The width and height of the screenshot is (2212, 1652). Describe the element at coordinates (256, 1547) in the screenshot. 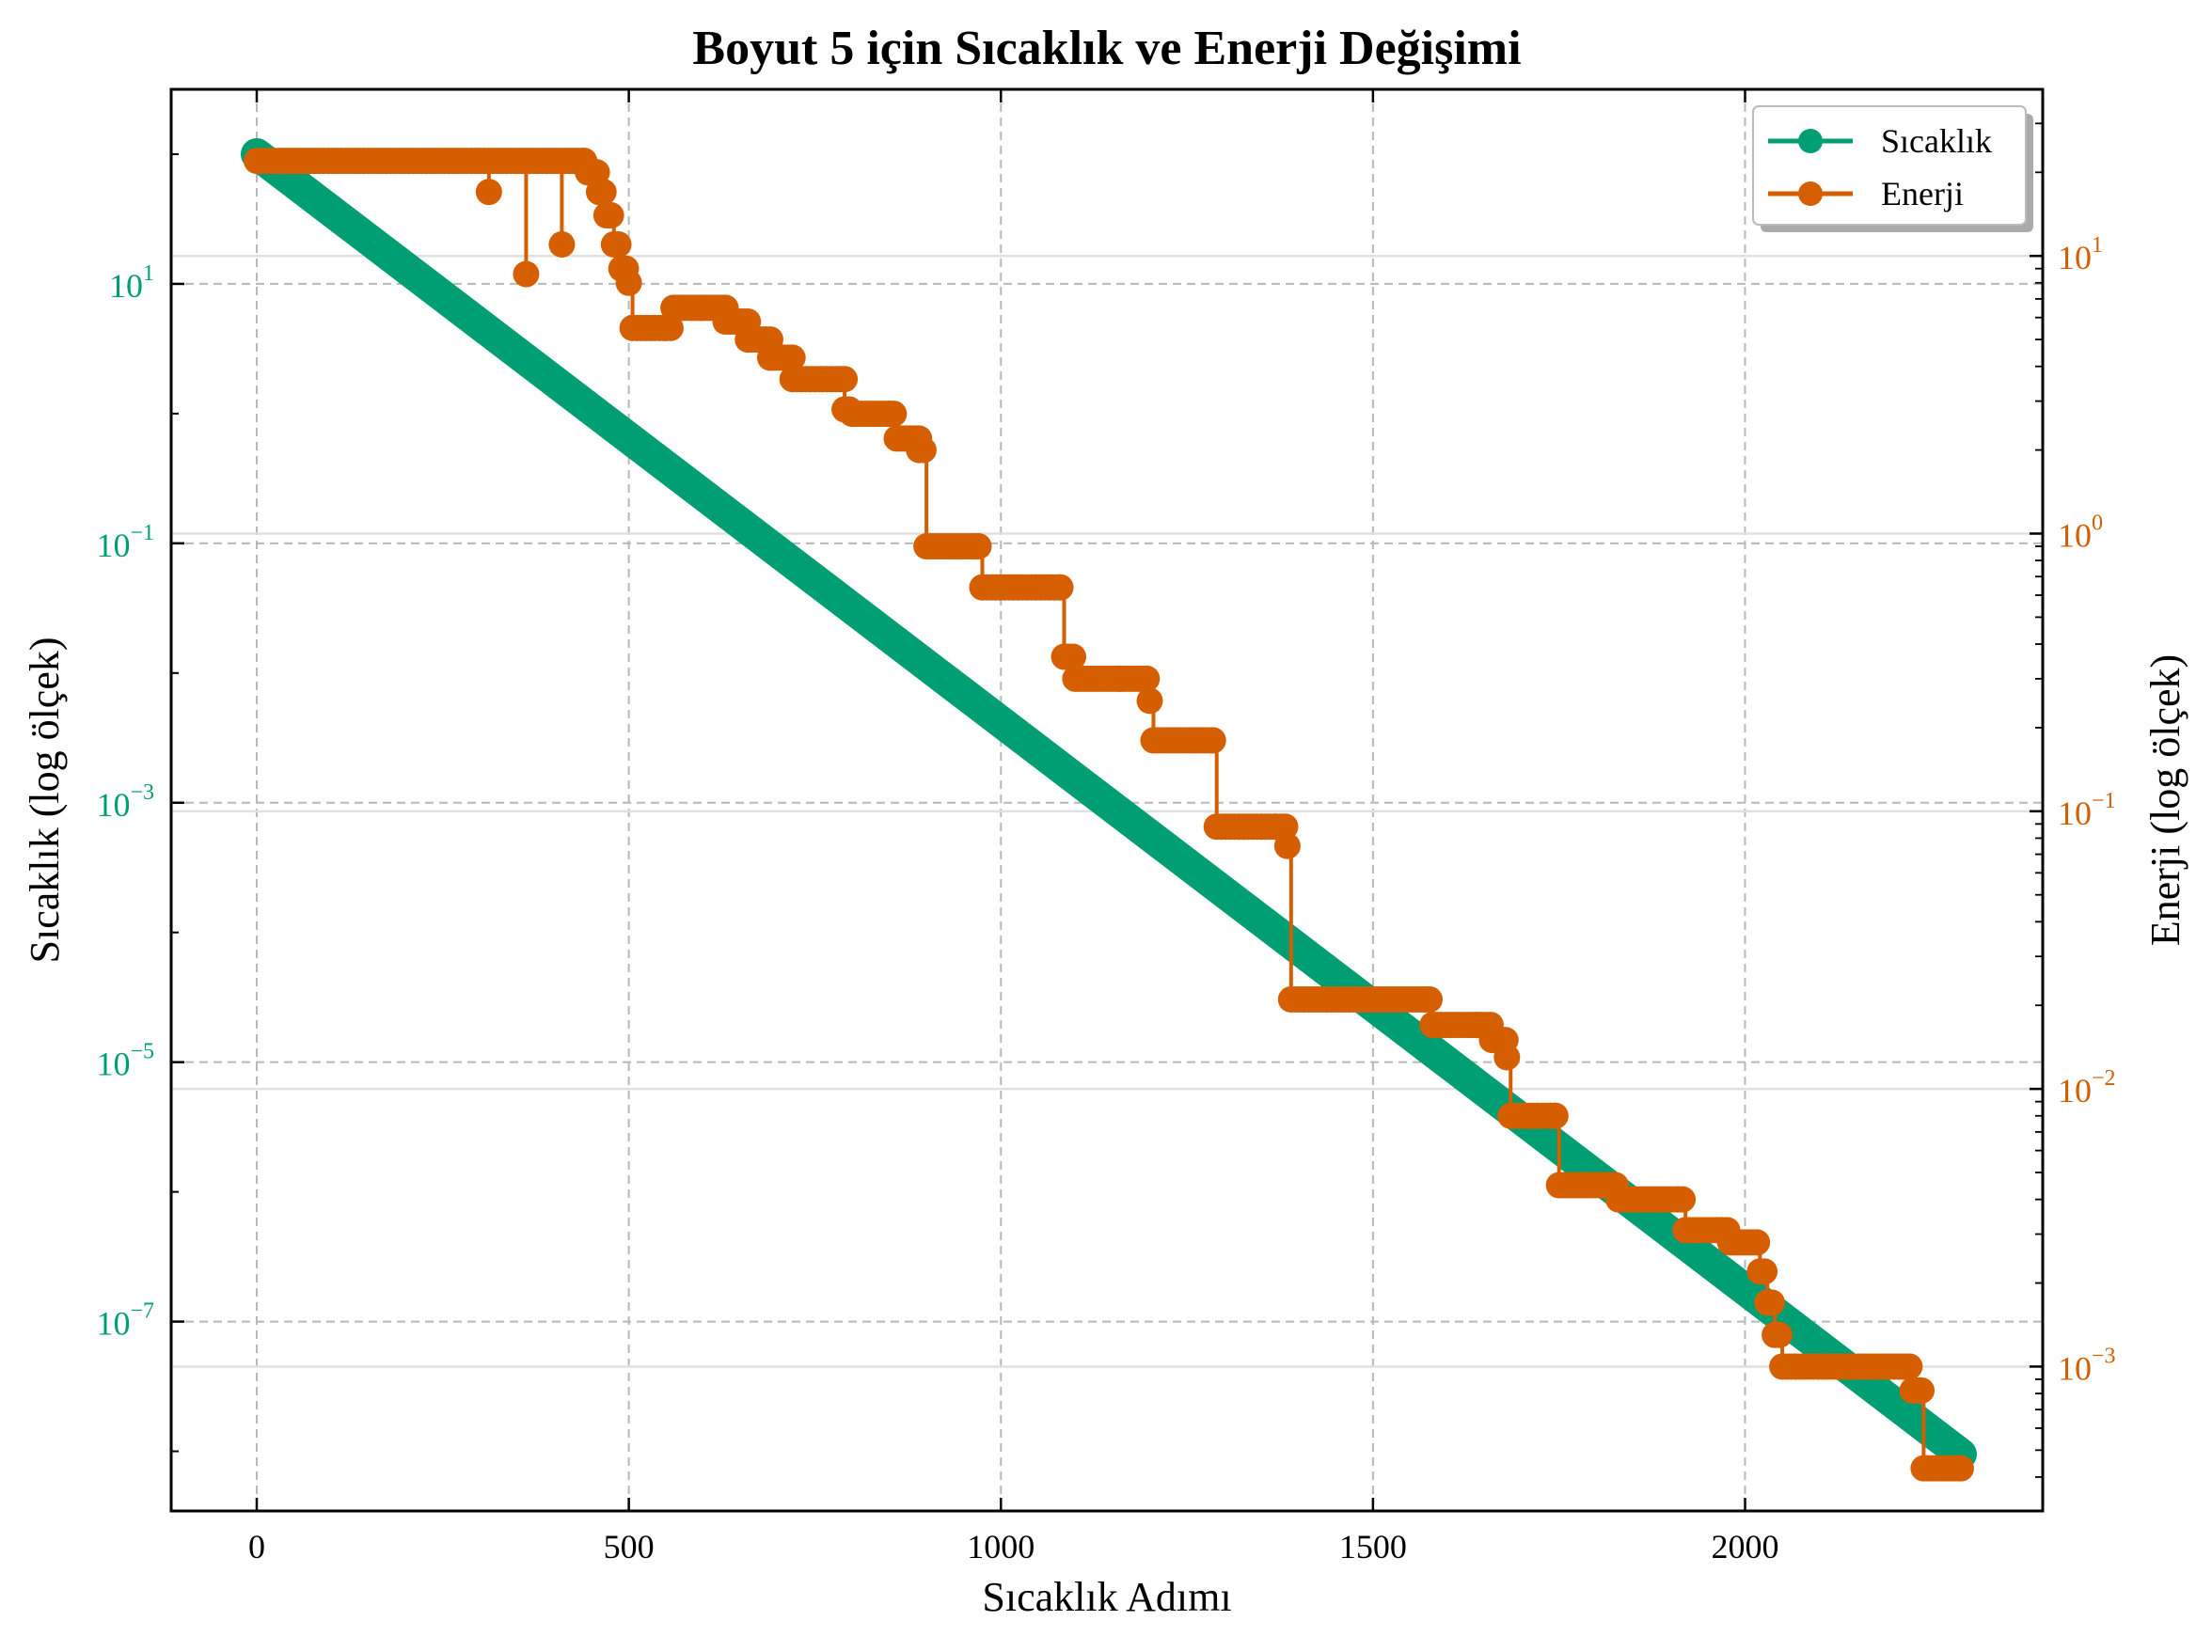

I see `x-tick-label: 0` at that location.